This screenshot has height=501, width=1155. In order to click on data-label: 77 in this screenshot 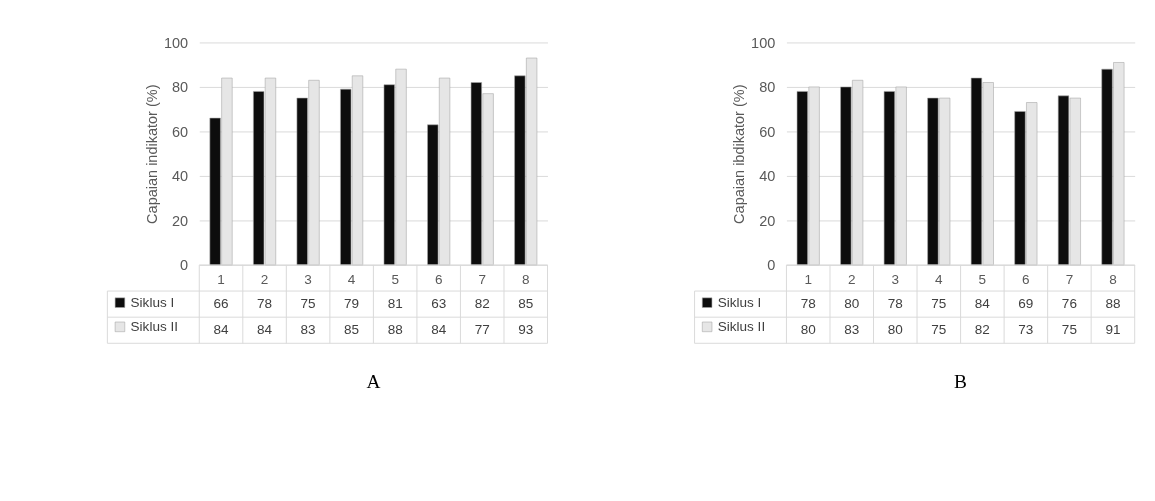, I will do `click(482, 330)`.